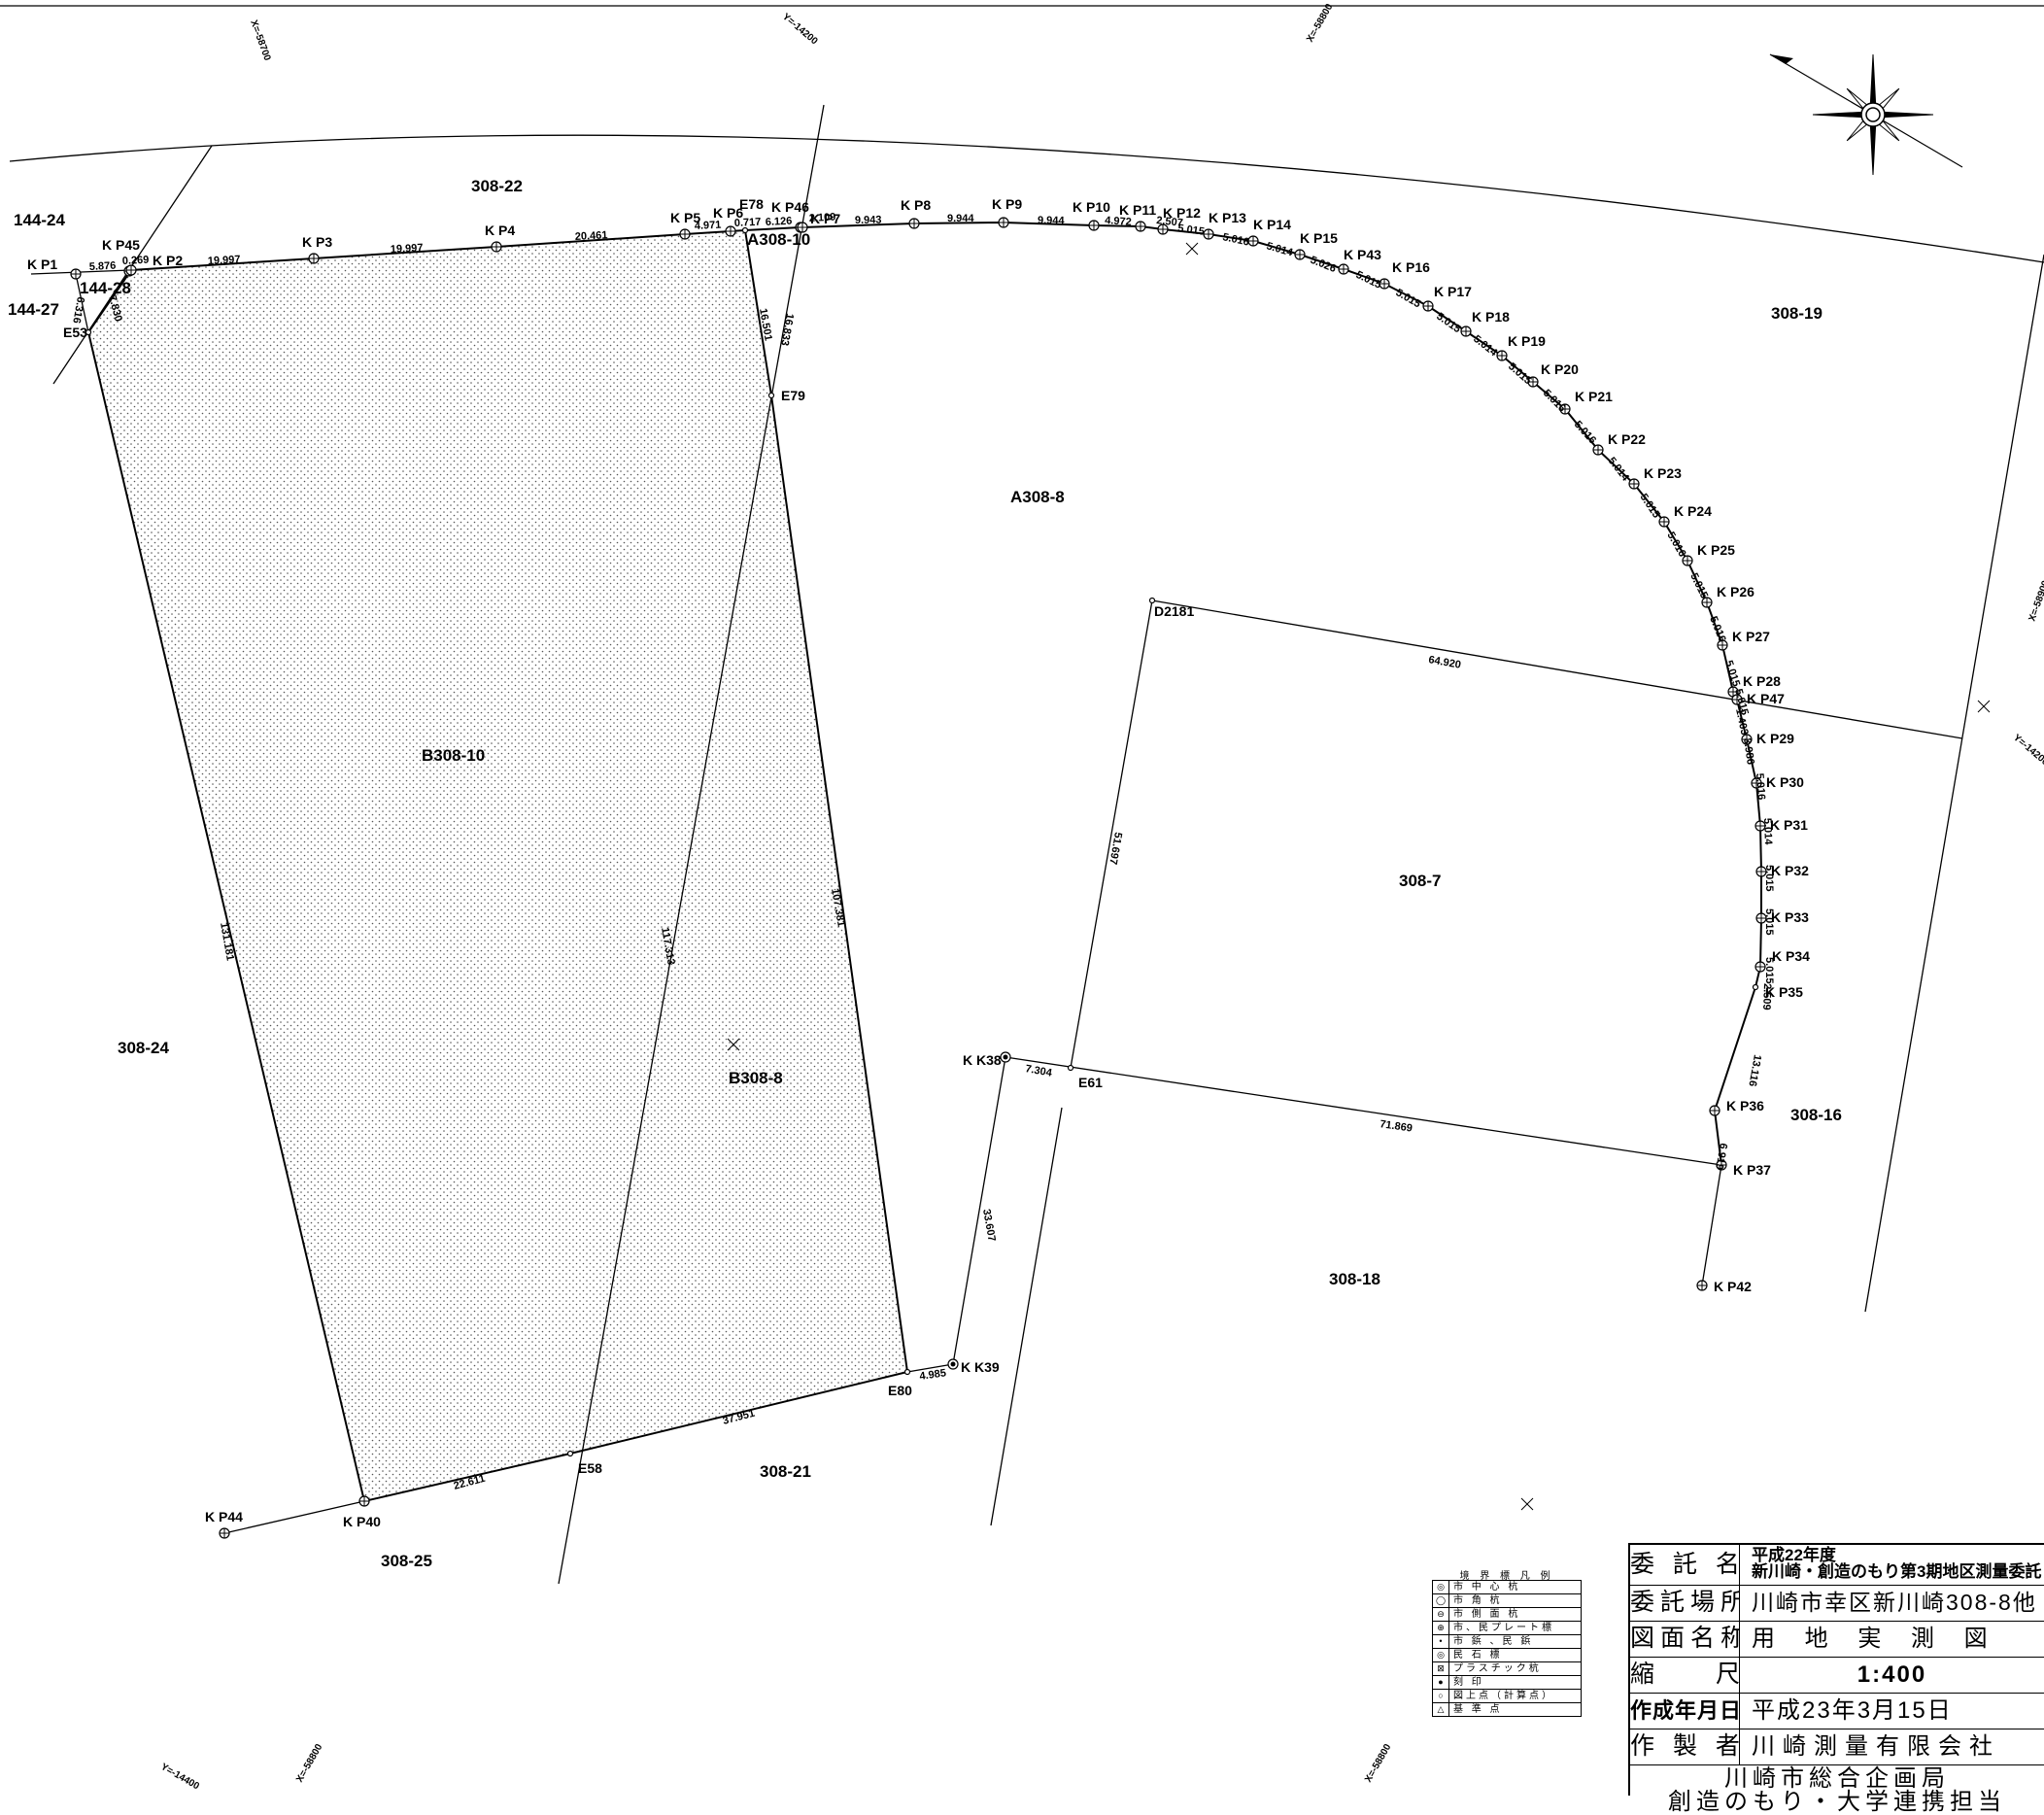 The height and width of the screenshot is (1815, 2044). What do you see at coordinates (1235, 240) in the screenshot?
I see `distance-label: 5.016` at bounding box center [1235, 240].